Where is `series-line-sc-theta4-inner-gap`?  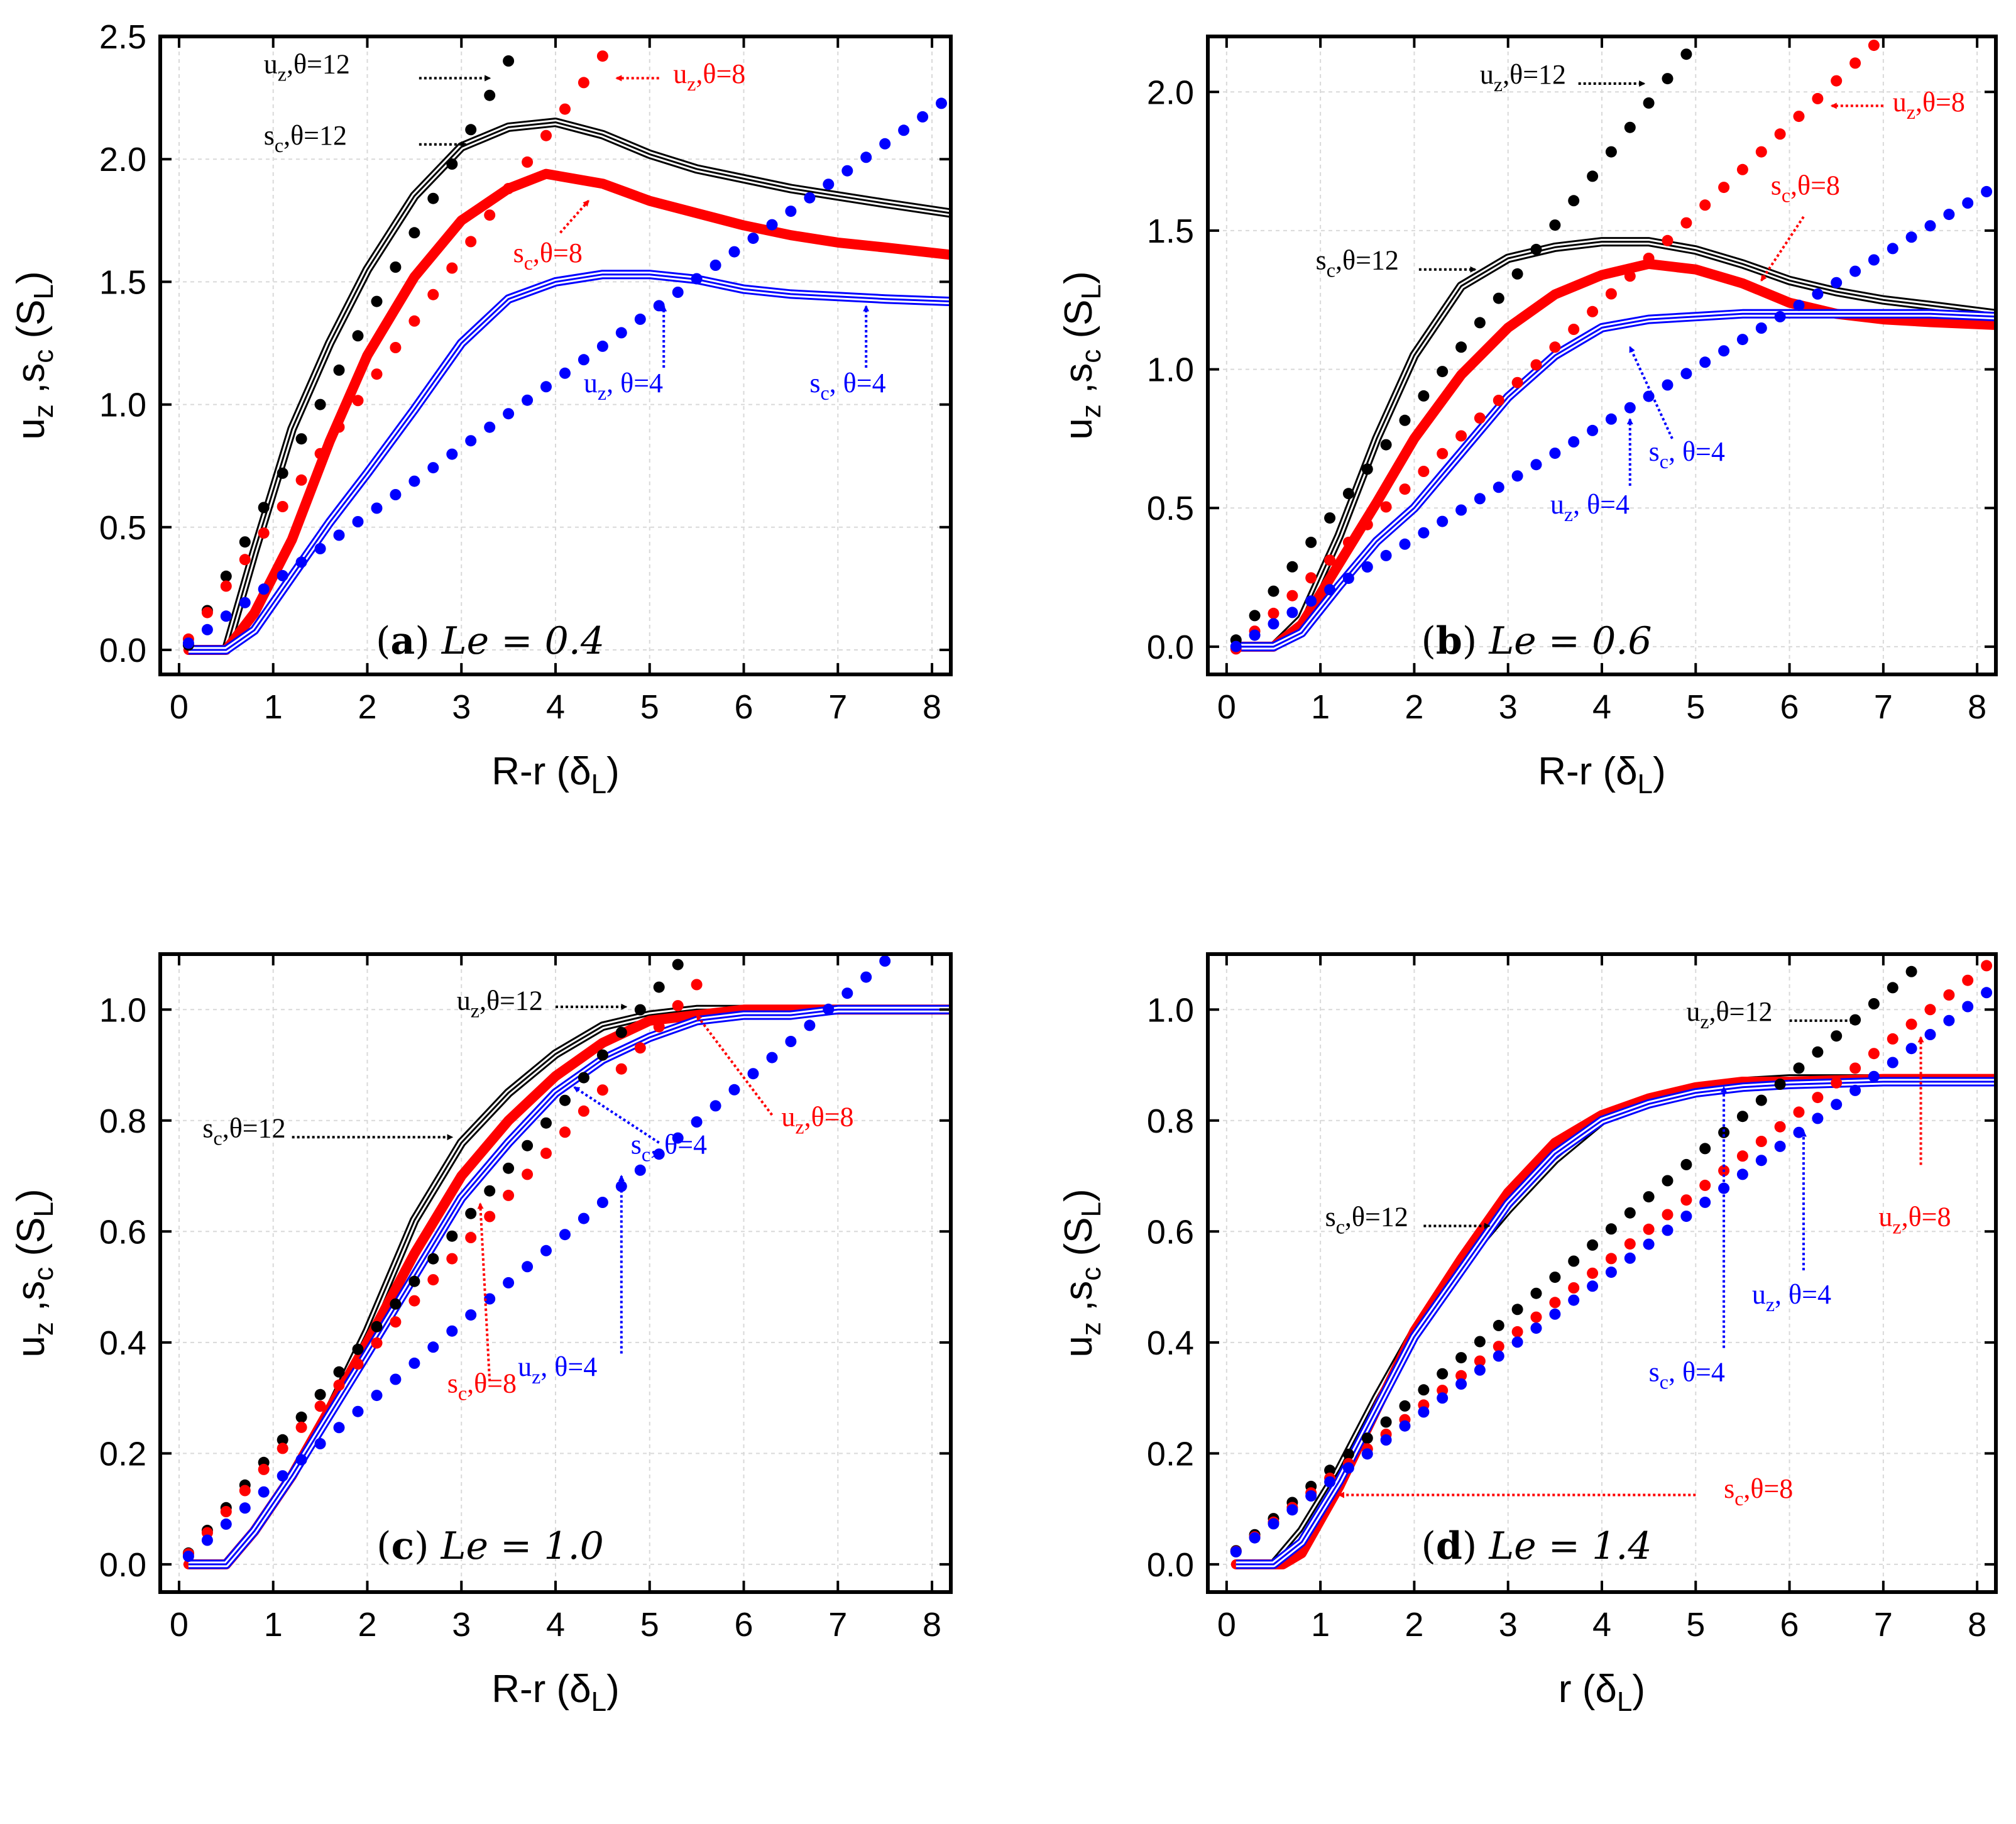 series-line-sc-theta4-inner-gap is located at coordinates (1615, 480).